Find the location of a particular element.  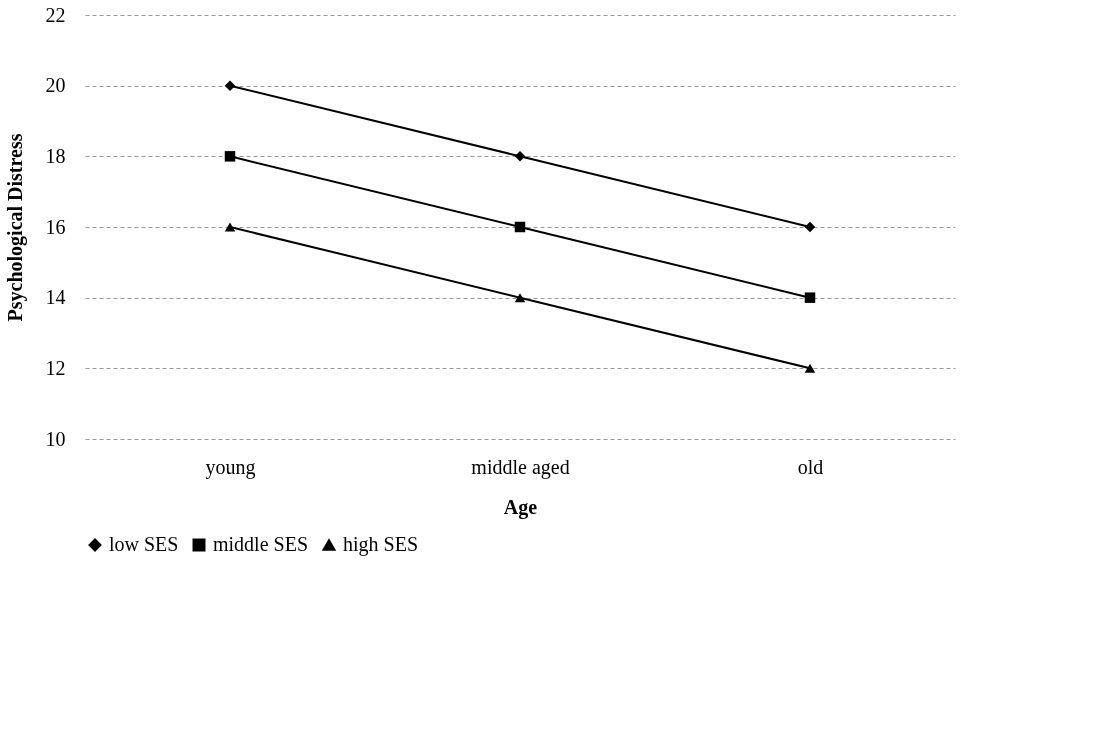

x-tick-label: middle aged is located at coordinates (520, 467).